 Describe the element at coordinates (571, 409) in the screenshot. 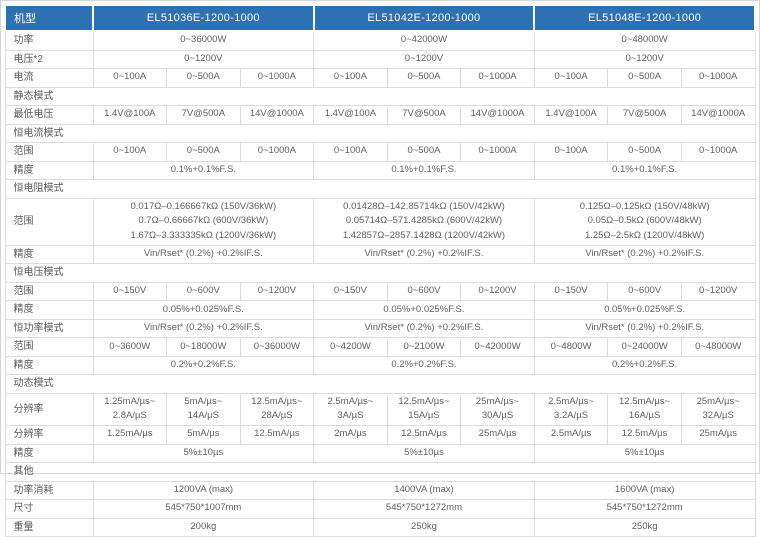

I see `spec-value-cell: 2.5mA/µs~ 3.2A/µS` at that location.